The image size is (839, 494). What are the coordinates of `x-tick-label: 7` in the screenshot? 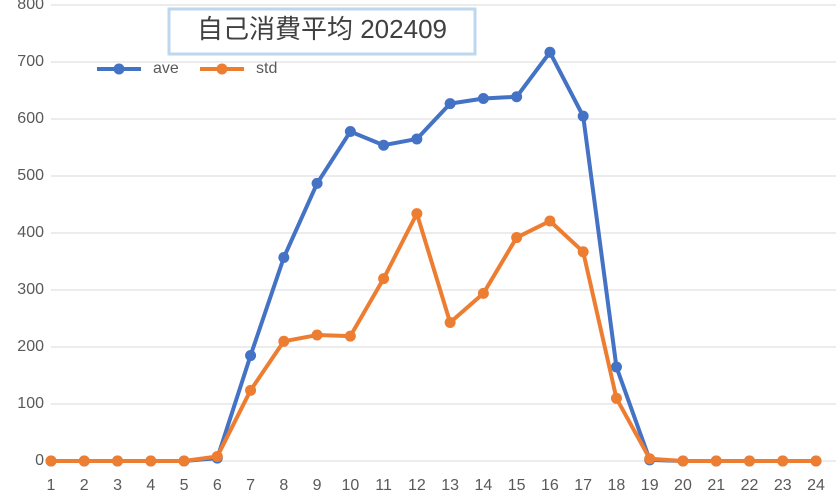 It's located at (250, 485).